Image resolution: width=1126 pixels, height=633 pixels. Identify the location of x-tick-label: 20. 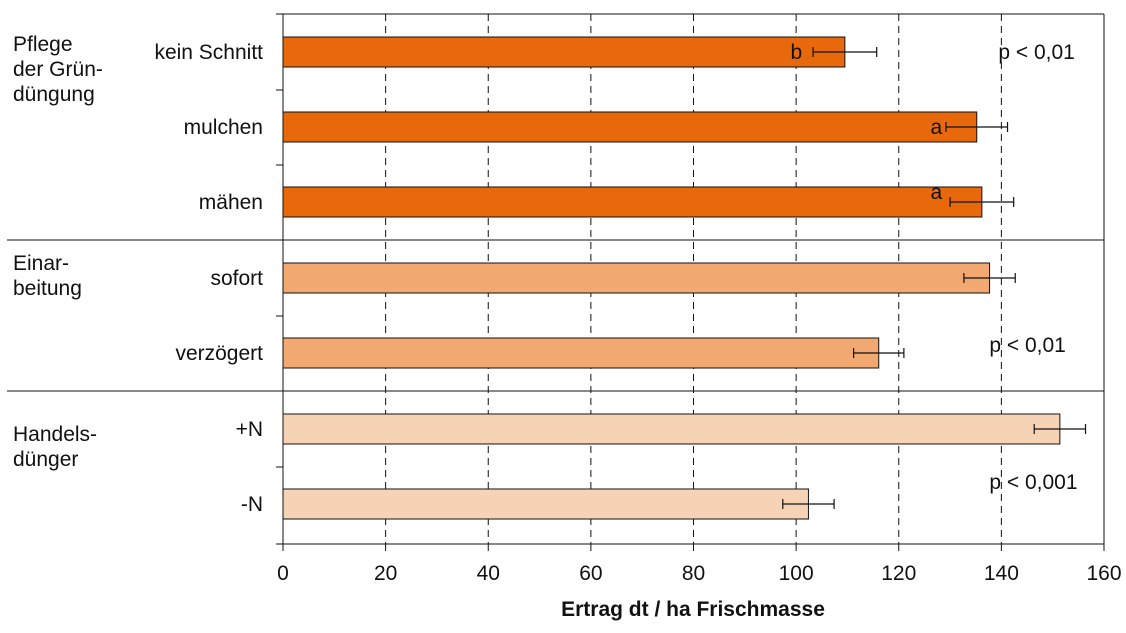
(385, 573).